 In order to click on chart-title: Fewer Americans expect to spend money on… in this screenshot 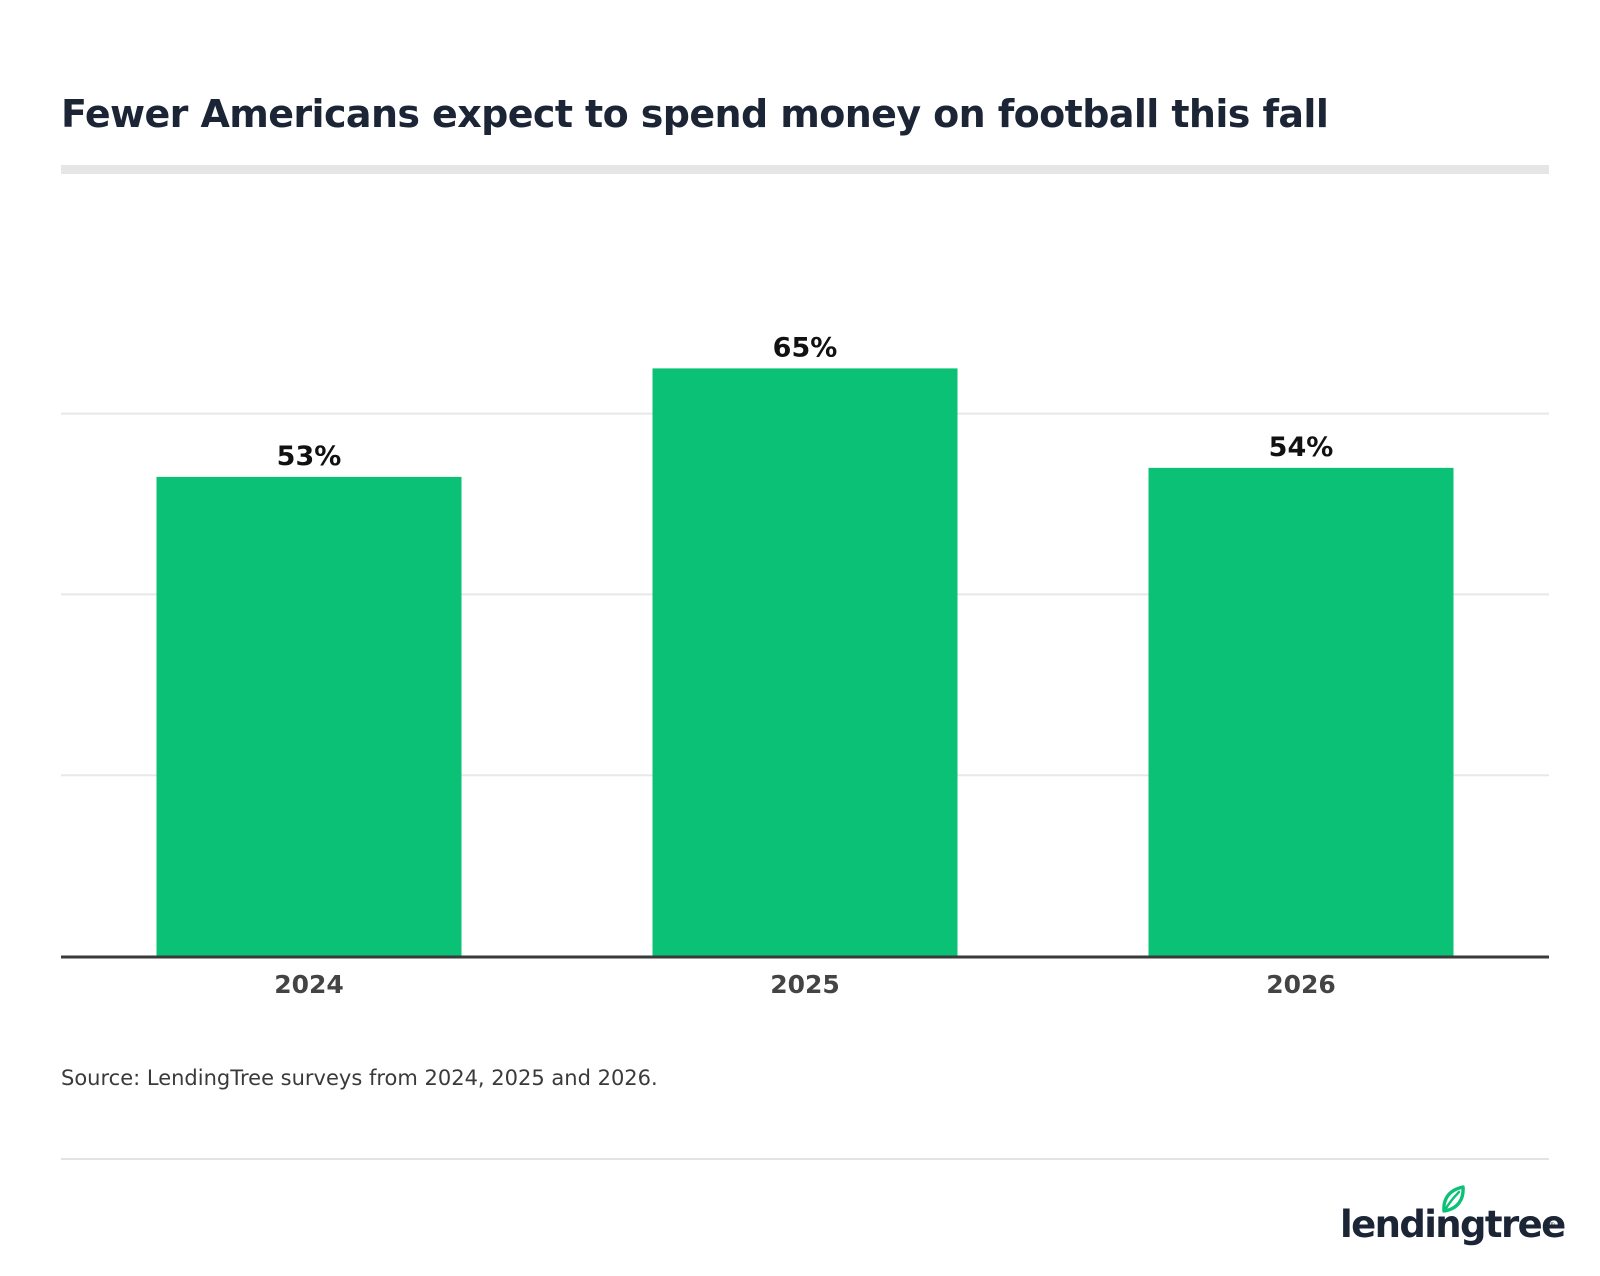, I will do `click(695, 114)`.